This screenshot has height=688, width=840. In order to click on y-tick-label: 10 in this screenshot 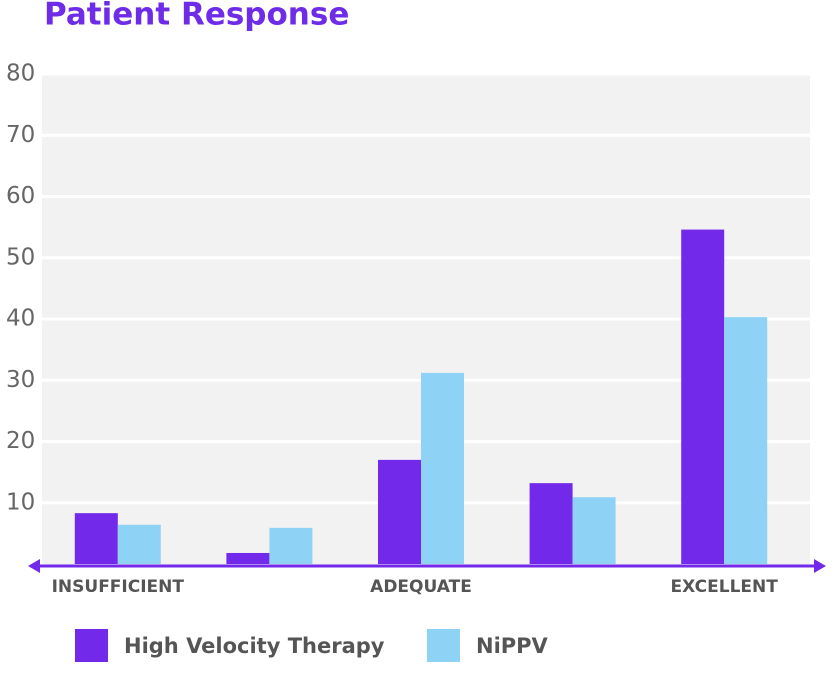, I will do `click(20, 502)`.